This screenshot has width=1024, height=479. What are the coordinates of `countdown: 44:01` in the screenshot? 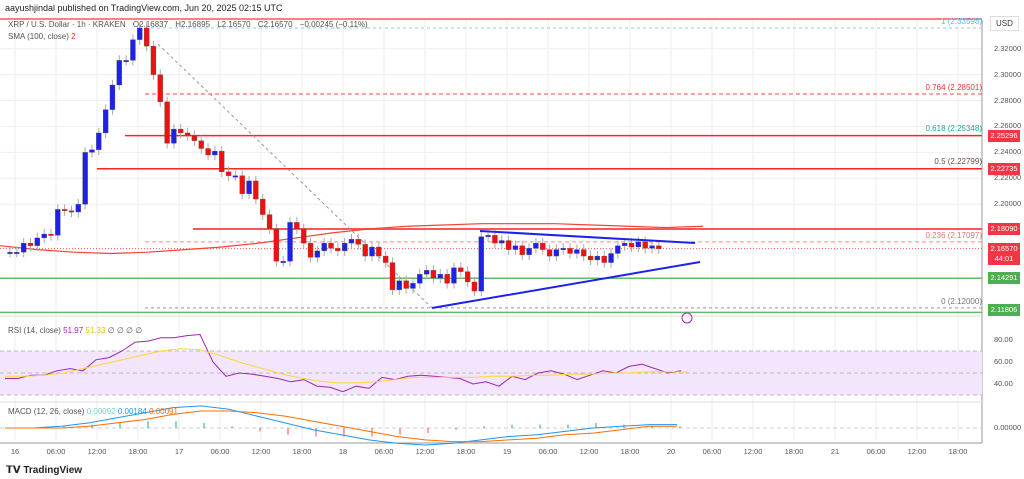 It's located at (1004, 258).